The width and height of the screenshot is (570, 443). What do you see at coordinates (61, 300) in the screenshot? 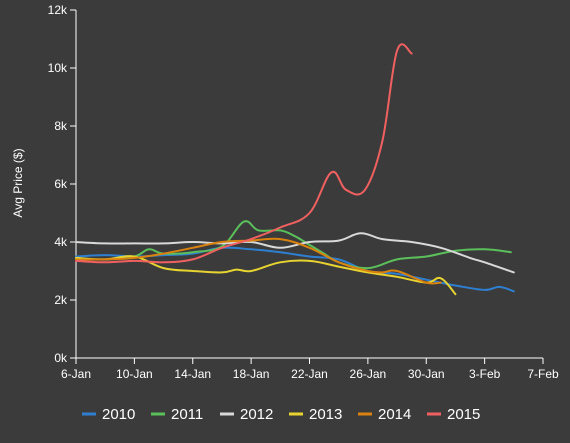
I see `y-tick-label: 2k` at bounding box center [61, 300].